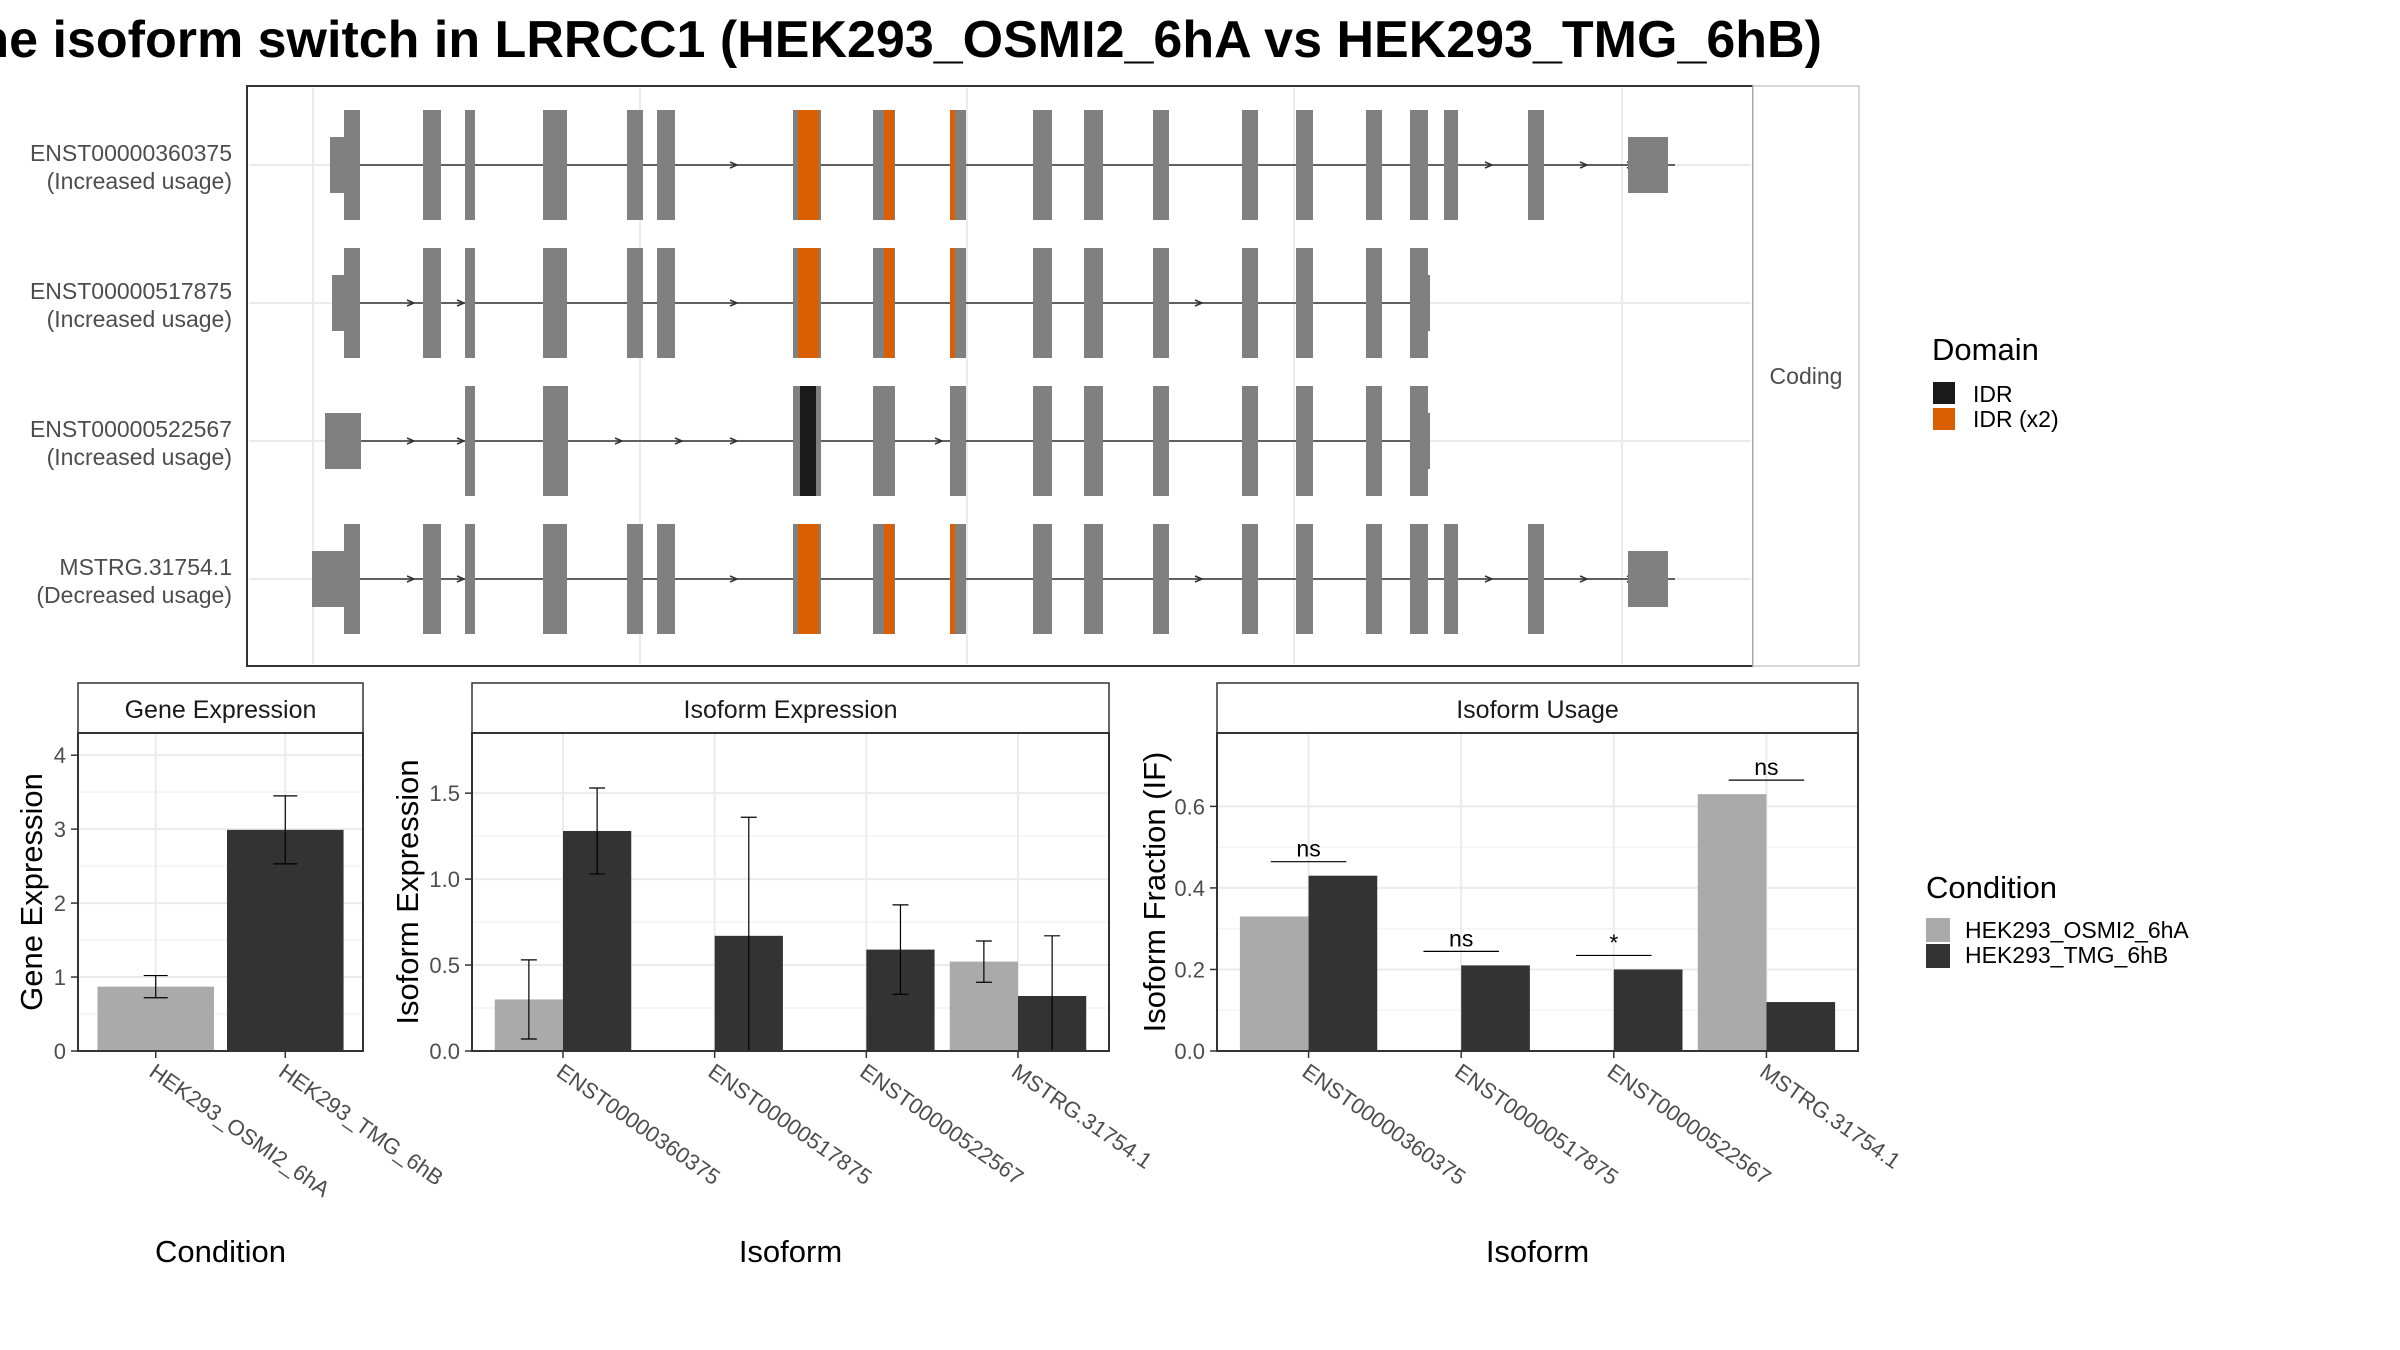  Describe the element at coordinates (220, 1251) in the screenshot. I see `x-axis-label: Condition` at that location.